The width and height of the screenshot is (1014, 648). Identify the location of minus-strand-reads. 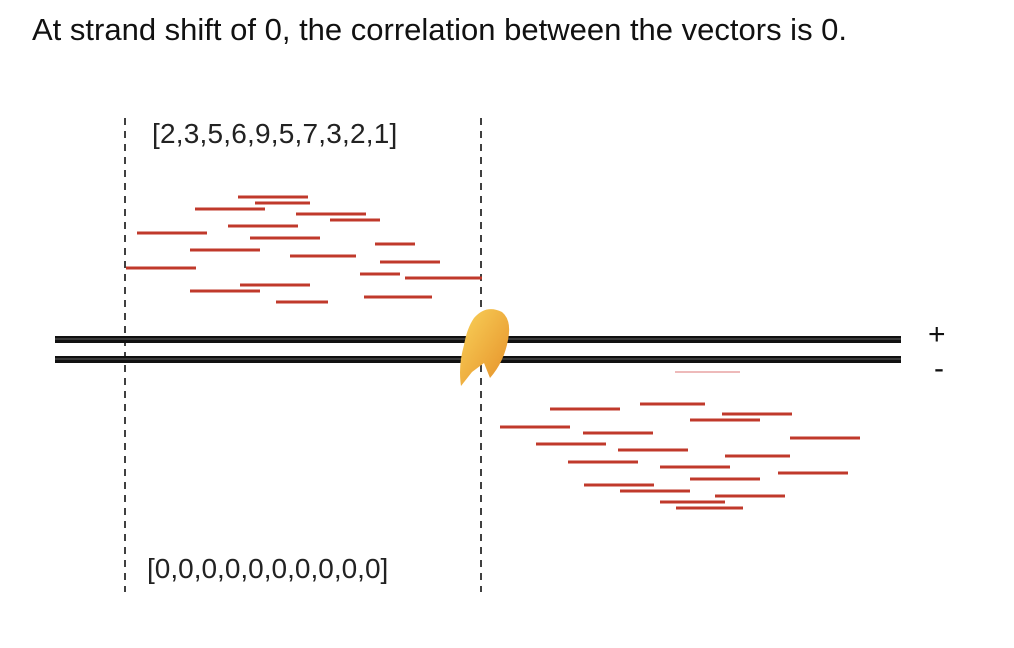
(680, 456).